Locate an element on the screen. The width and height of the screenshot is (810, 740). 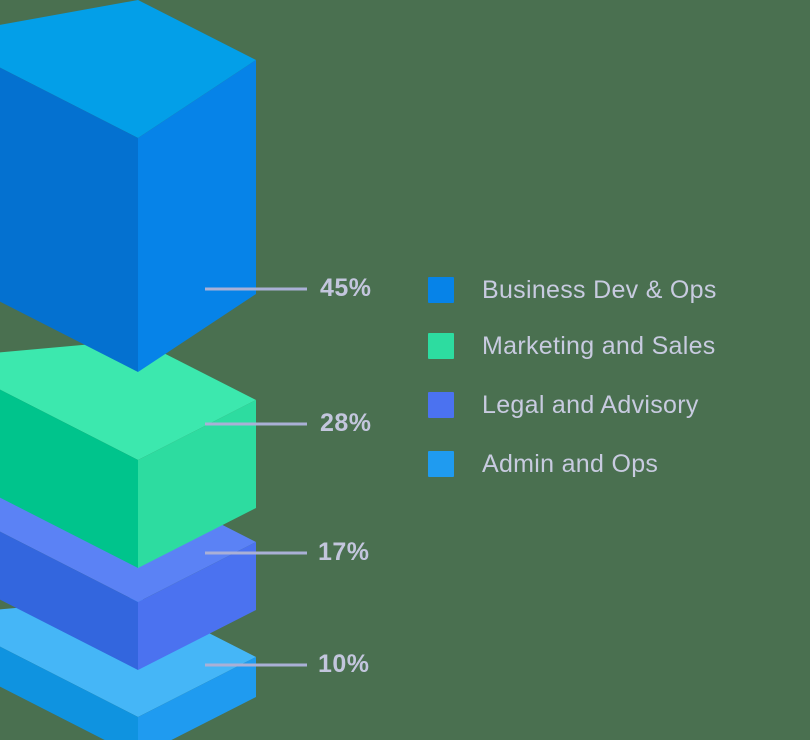
value-label-business-dev-and-ops: 45% is located at coordinates (346, 288).